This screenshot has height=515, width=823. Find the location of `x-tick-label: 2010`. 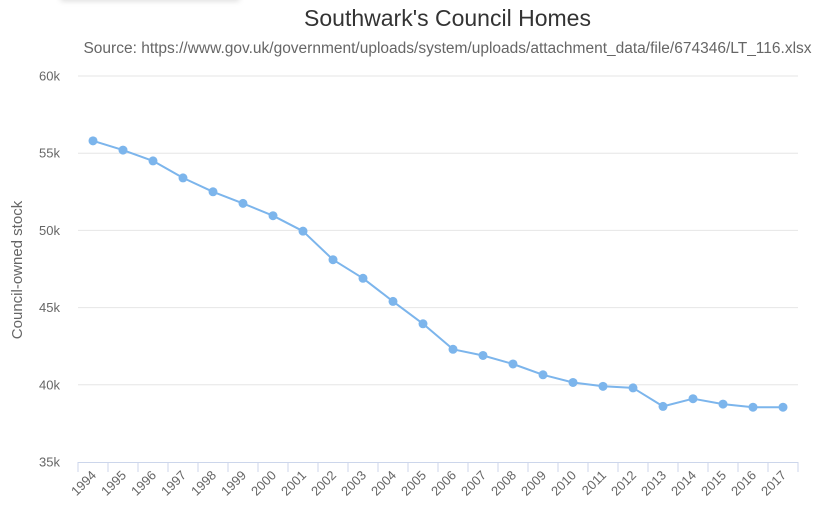

x-tick-label: 2010 is located at coordinates (563, 483).